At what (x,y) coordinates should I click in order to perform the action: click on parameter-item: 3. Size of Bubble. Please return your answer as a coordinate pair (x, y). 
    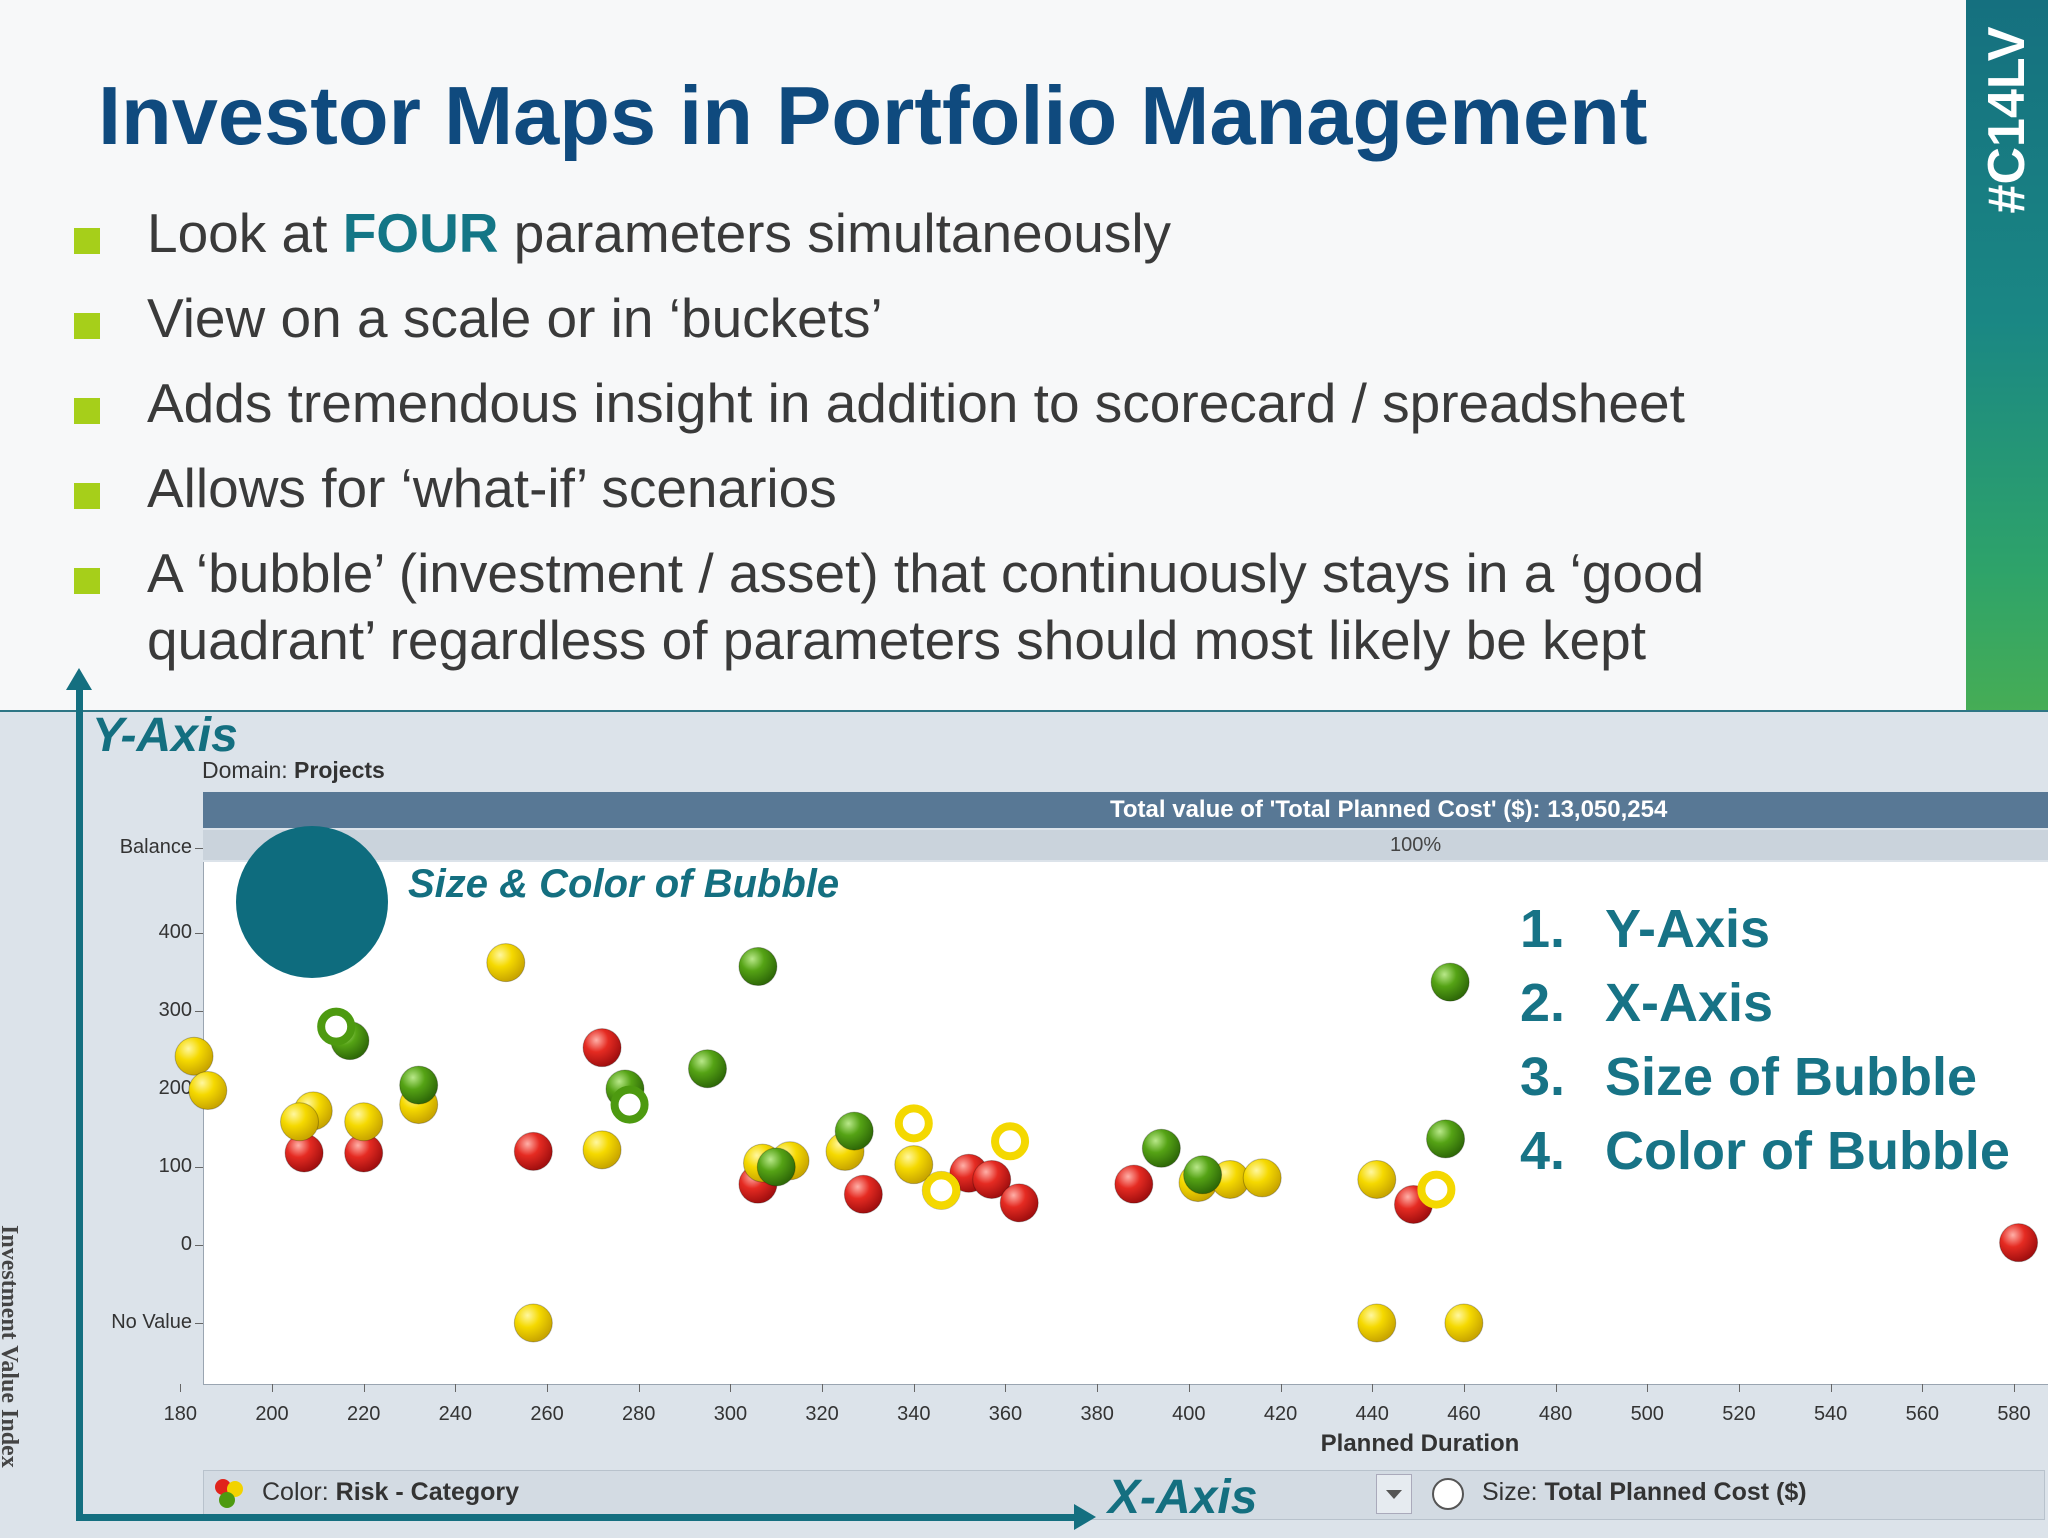
    Looking at the image, I should click on (1780, 1077).